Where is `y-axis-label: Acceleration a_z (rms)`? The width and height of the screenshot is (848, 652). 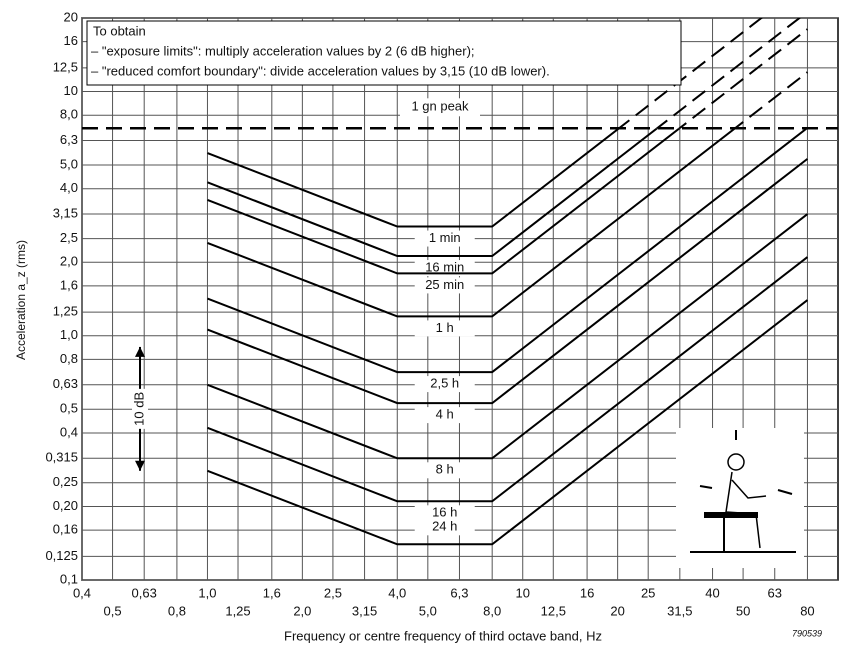 y-axis-label: Acceleration a_z (rms) is located at coordinates (21, 300).